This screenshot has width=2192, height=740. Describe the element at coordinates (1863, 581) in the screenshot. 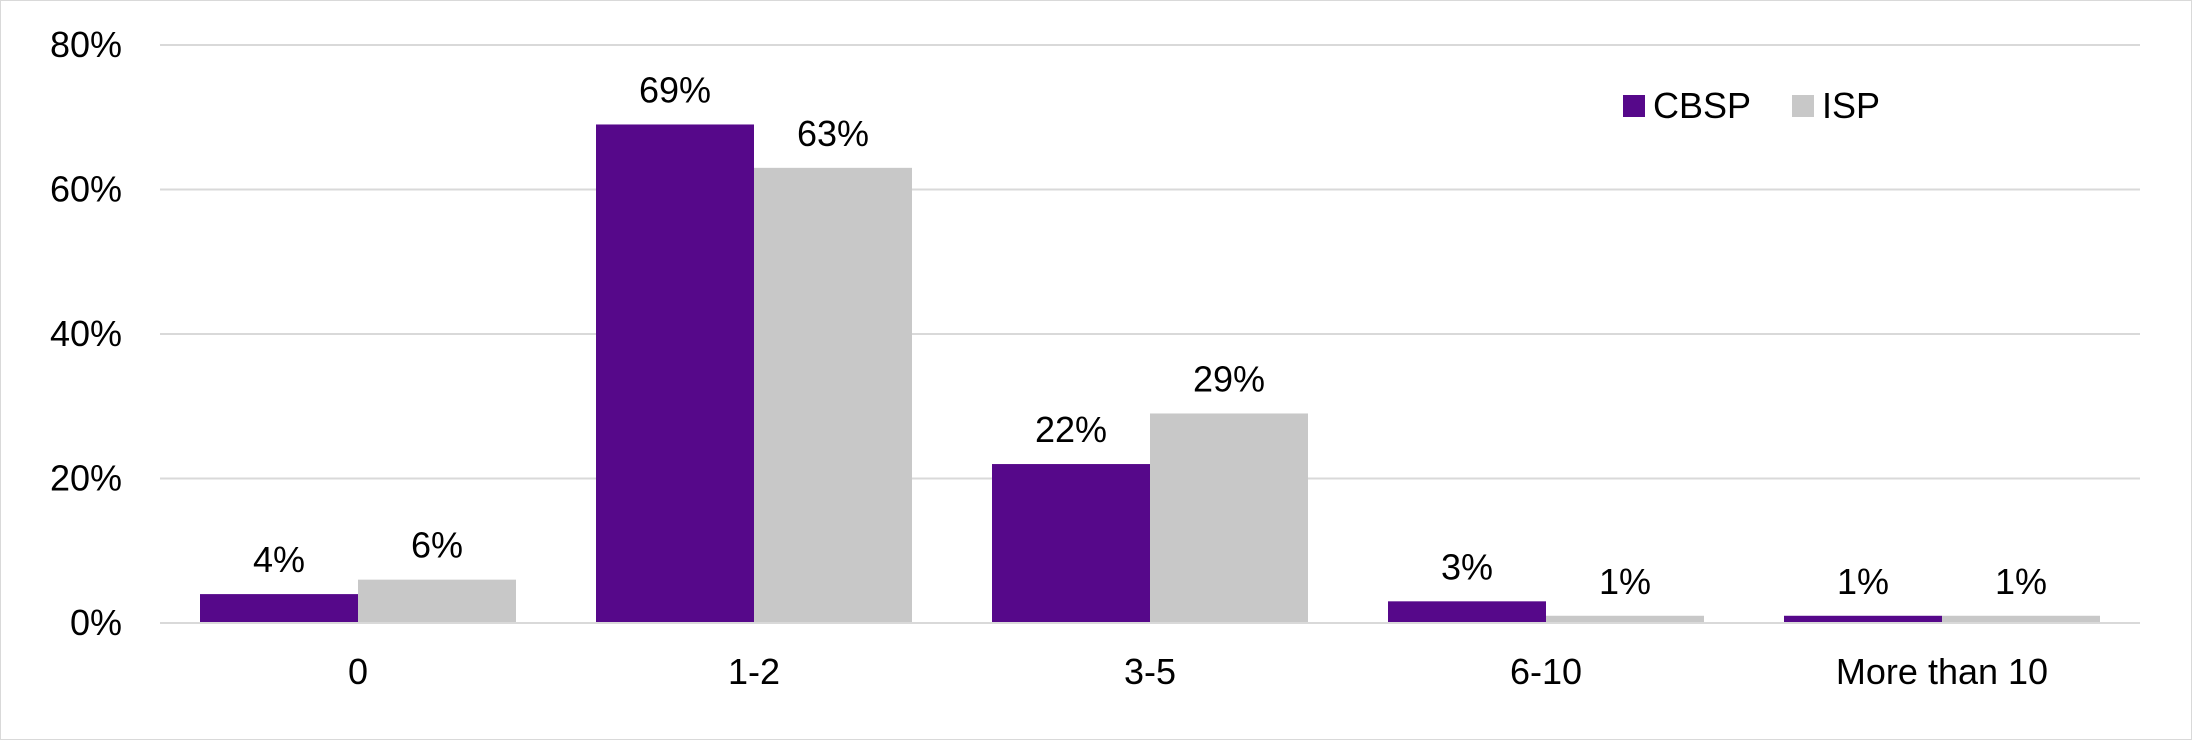

I see `data-label-cbsp-more-than-10: 1%` at that location.